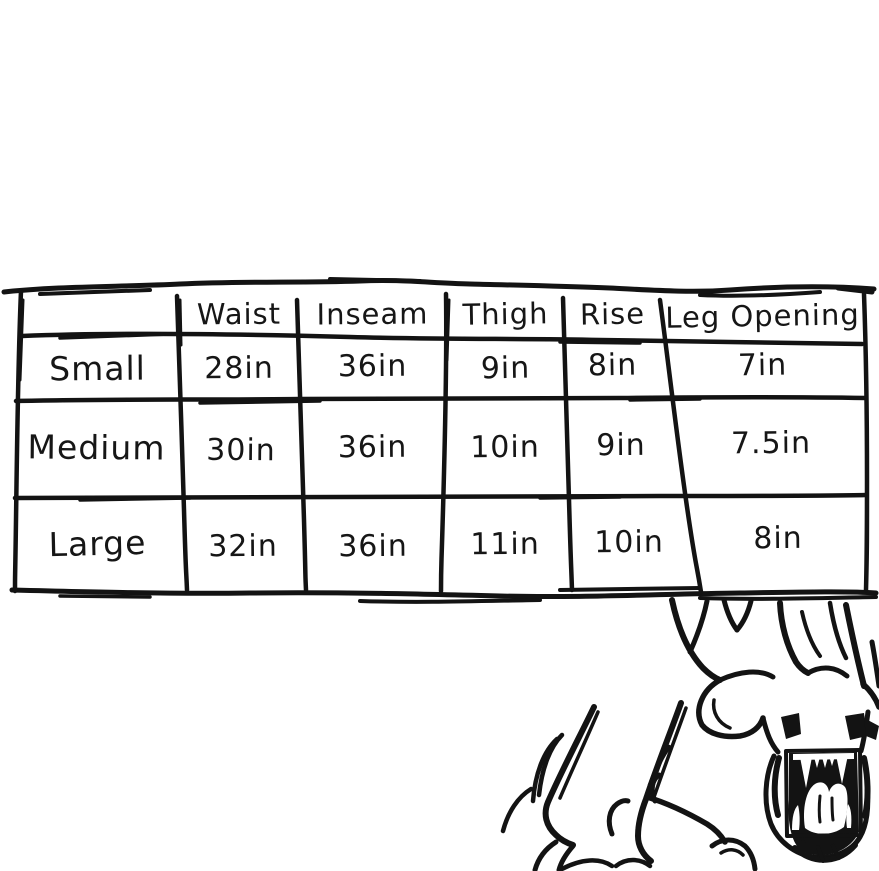  Describe the element at coordinates (372, 447) in the screenshot. I see `cell-medium-inseam: 36in` at that location.